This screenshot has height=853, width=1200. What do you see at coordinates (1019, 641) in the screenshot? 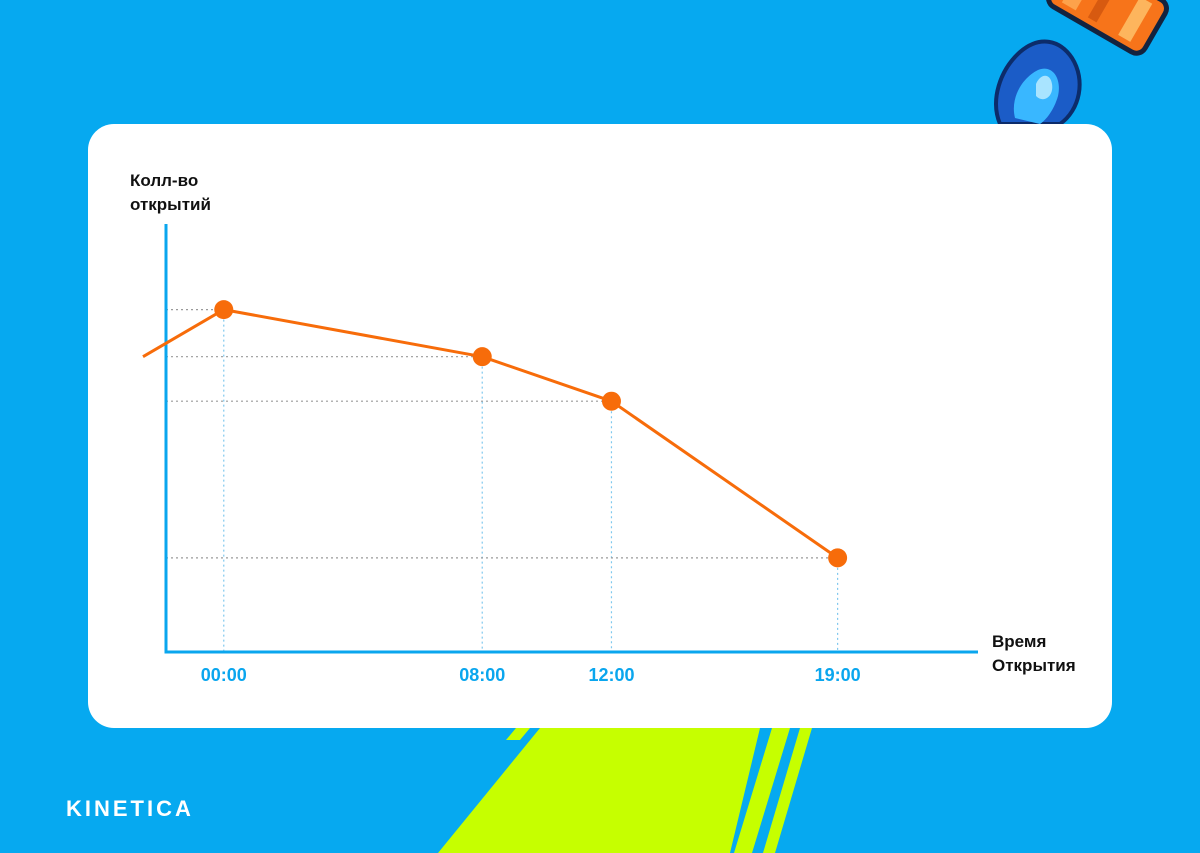
I see `x-axis-title-line-1: Время` at bounding box center [1019, 641].